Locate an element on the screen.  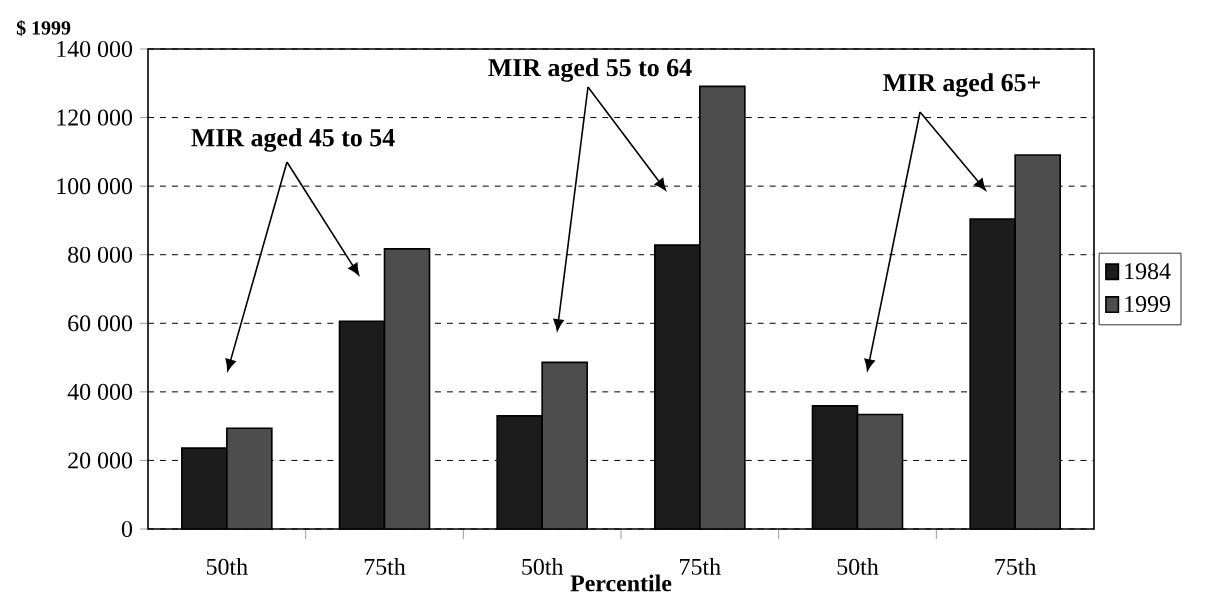
y-axis-title: $ 1999 is located at coordinates (43, 28).